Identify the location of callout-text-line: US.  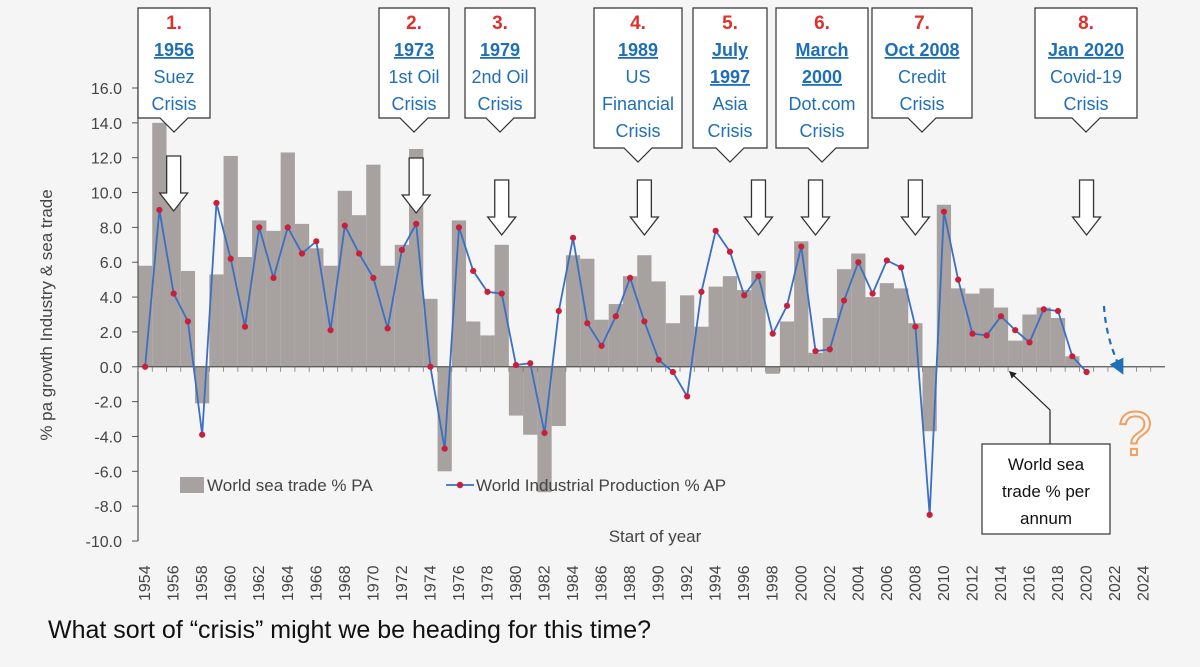
(637, 77).